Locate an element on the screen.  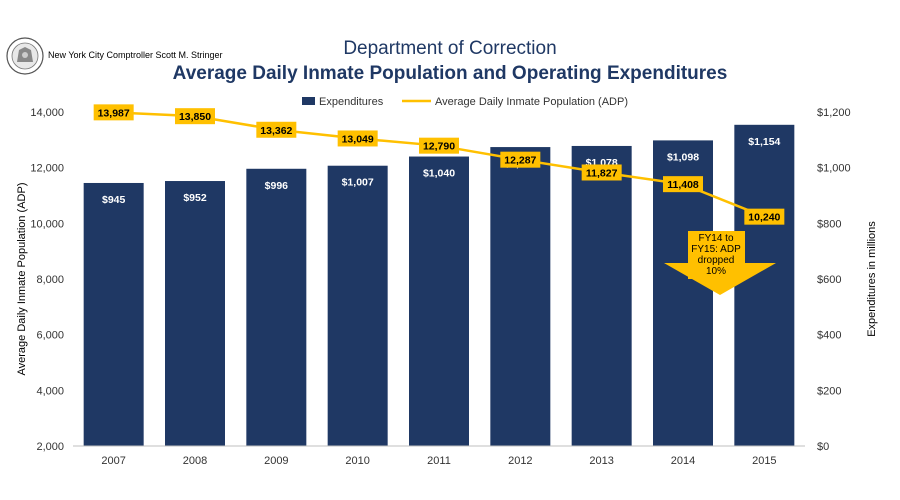
right-tick-2: $400 is located at coordinates (829, 336).